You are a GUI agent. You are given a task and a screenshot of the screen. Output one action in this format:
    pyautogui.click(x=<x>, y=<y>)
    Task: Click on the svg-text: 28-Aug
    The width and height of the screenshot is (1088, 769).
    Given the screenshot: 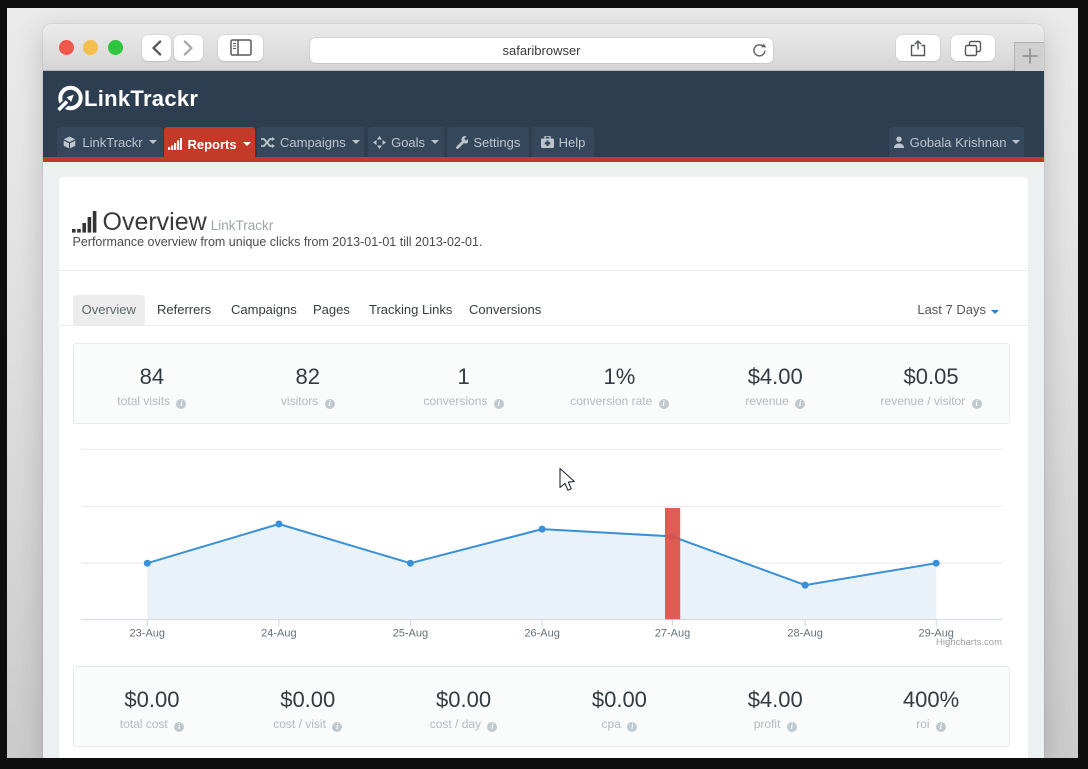 What is the action you would take?
    pyautogui.click(x=804, y=634)
    